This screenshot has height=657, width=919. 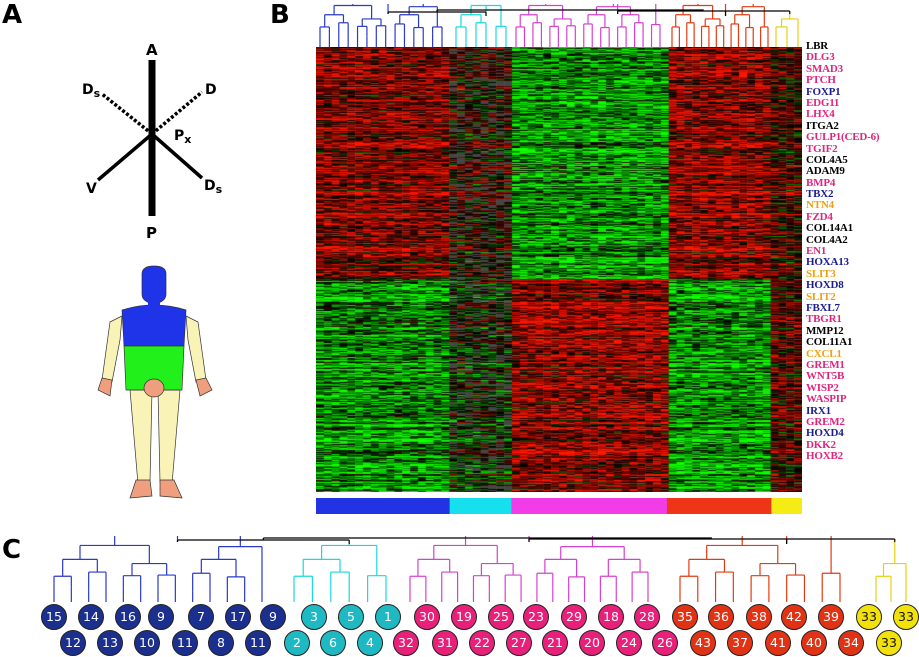 I want to click on left-arm, so click(x=112, y=349).